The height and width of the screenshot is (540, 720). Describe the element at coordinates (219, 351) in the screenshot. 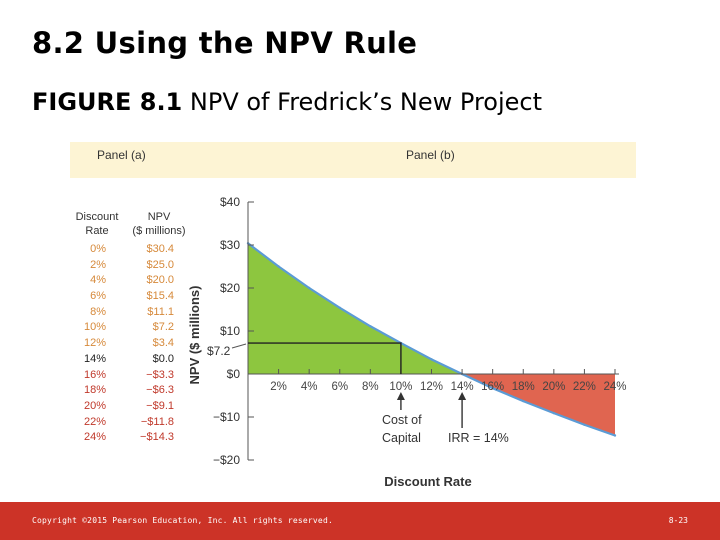

I see `highlight-npv-label: $7.2` at that location.